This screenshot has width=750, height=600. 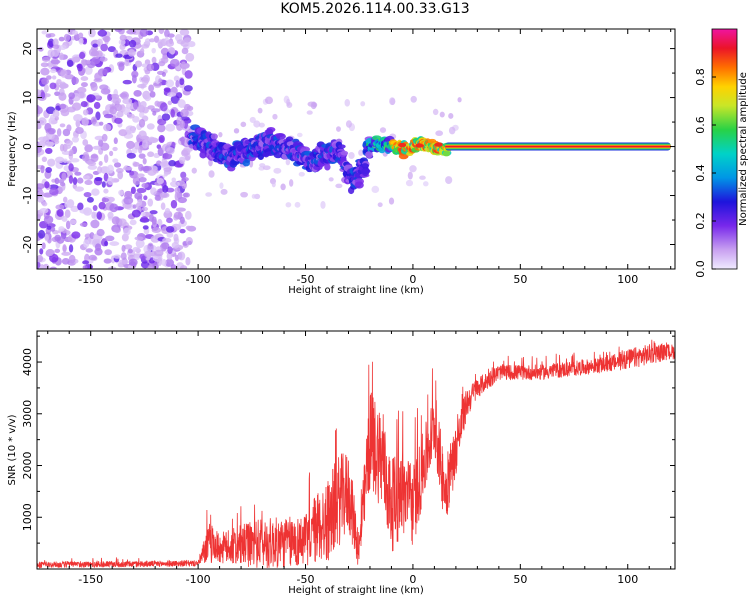 I want to click on signal-peak, so click(x=402, y=145).